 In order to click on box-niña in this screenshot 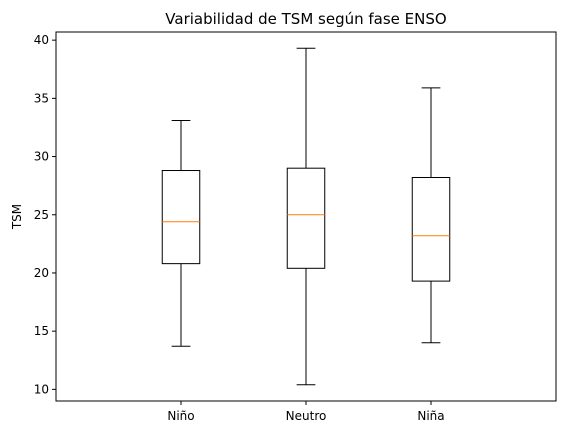, I will do `click(431, 229)`.